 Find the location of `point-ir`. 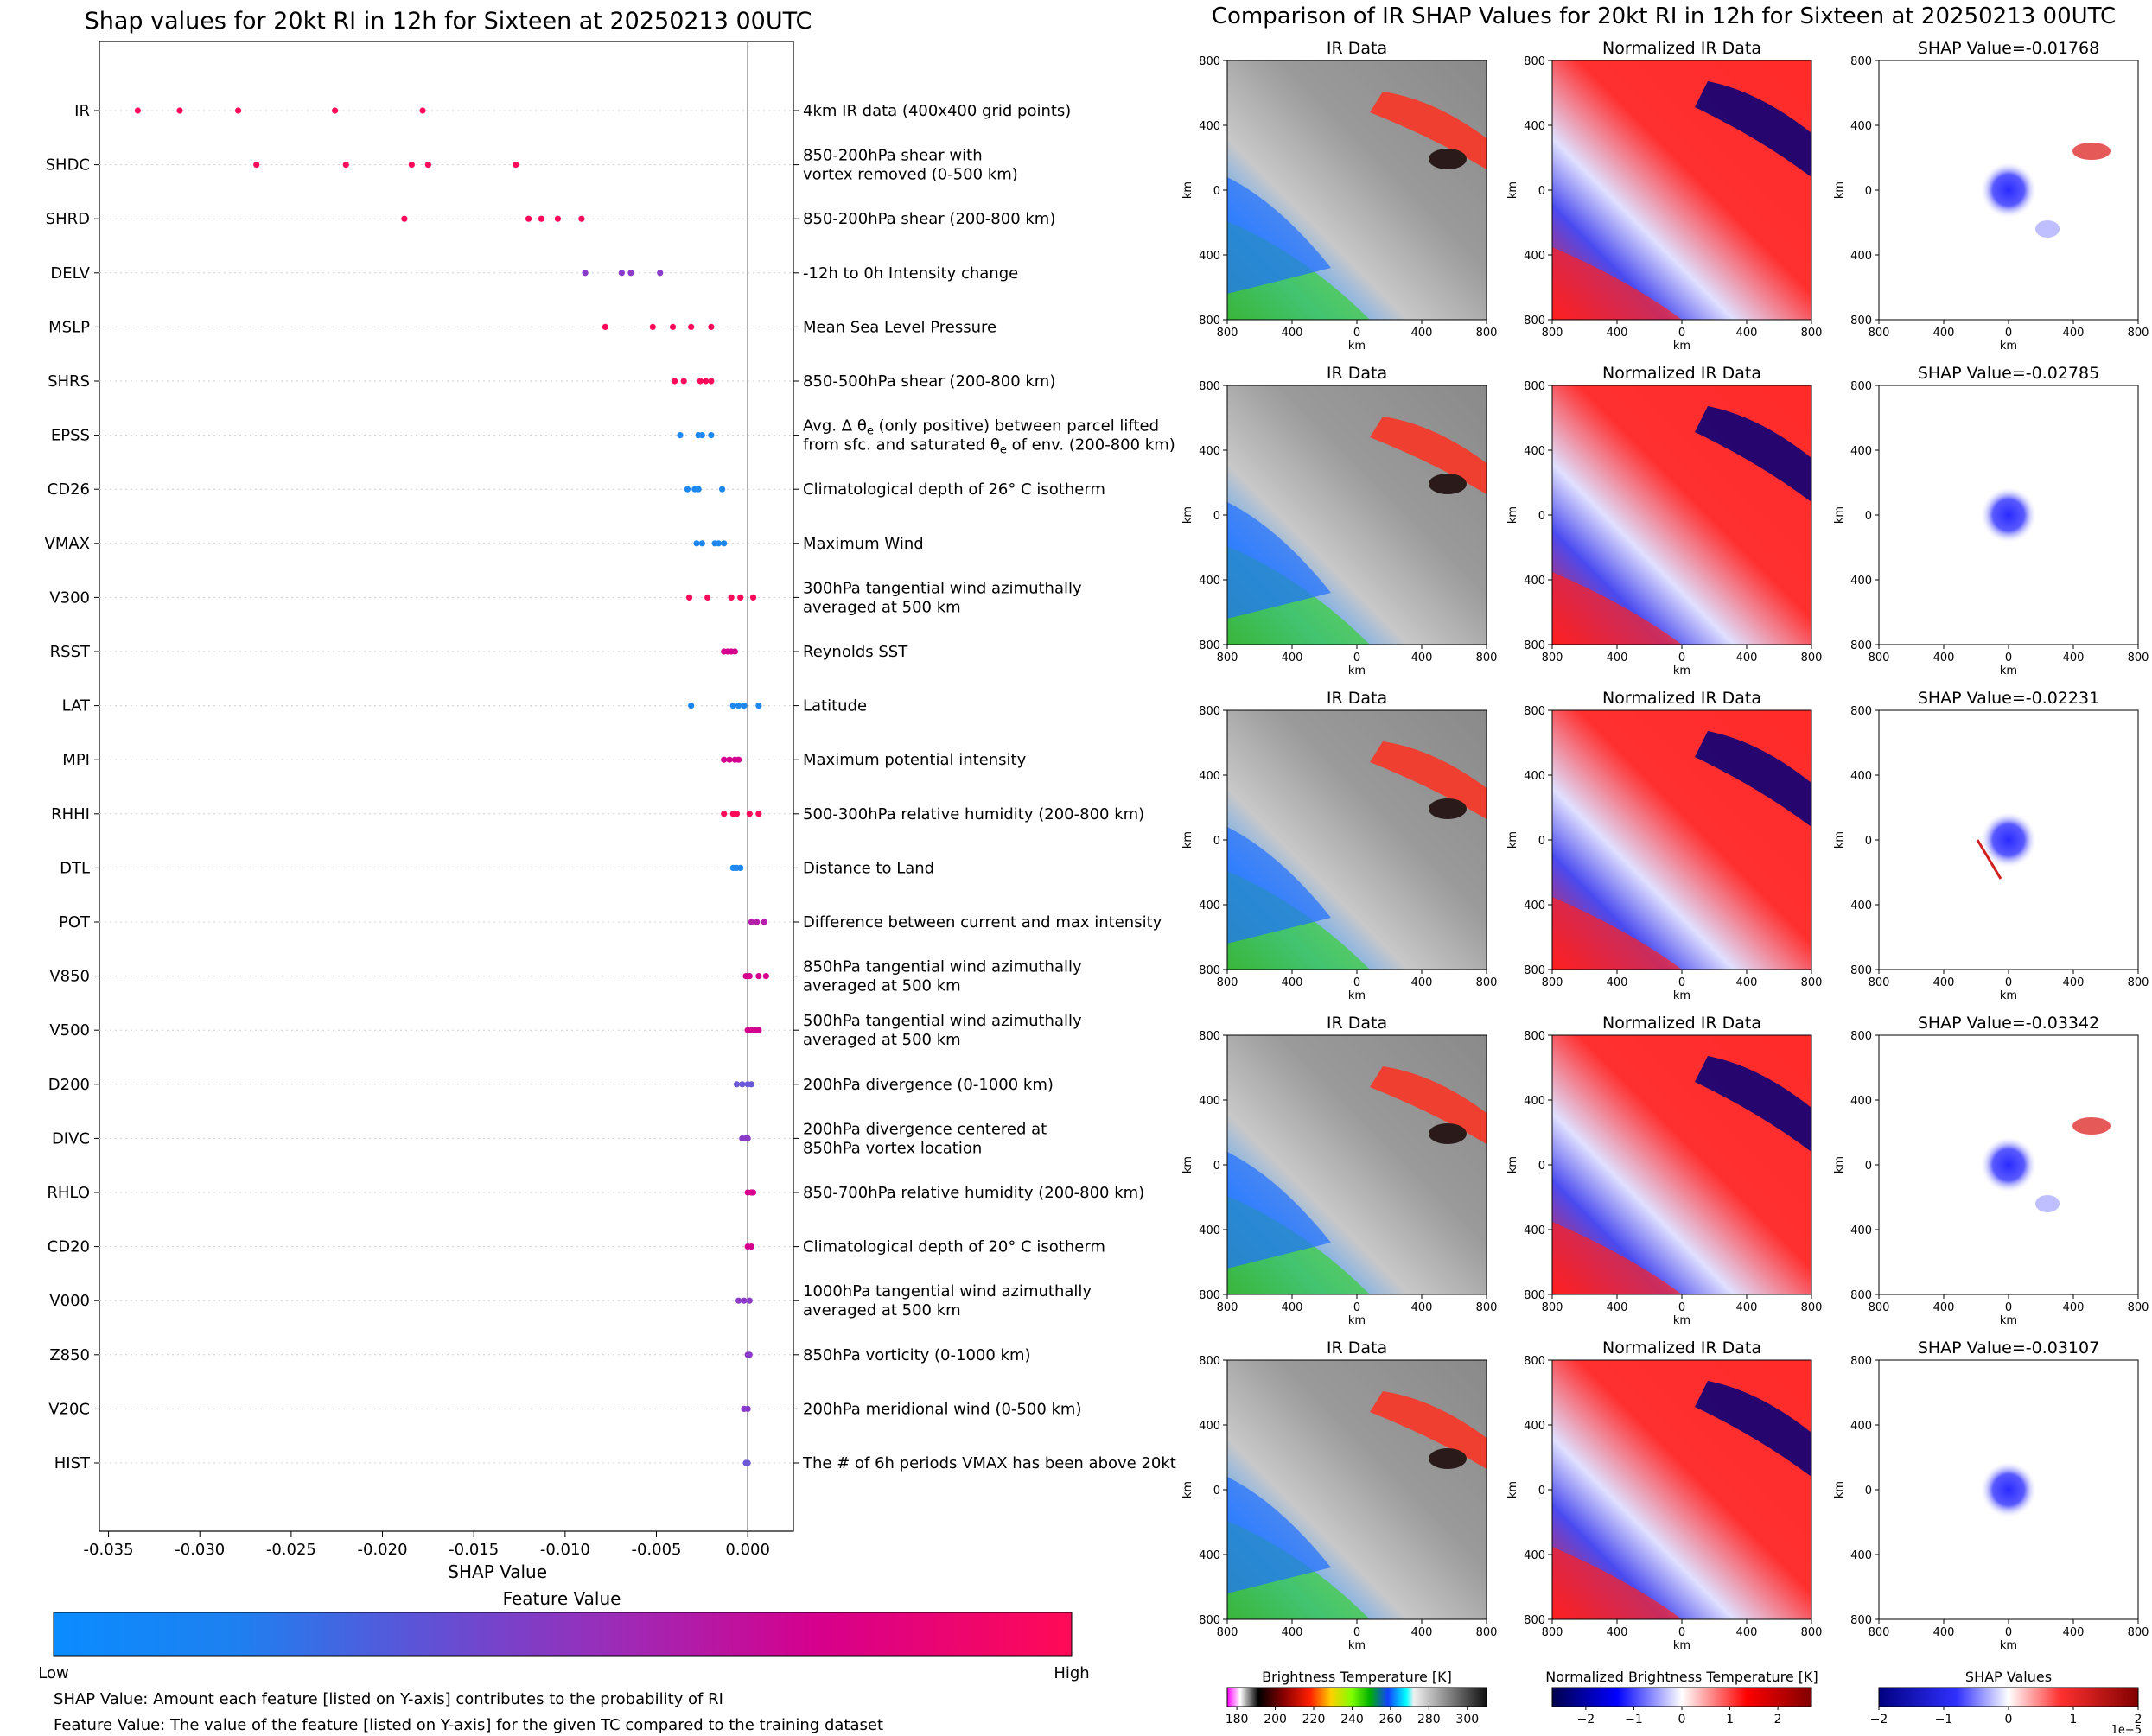

point-ir is located at coordinates (179, 110).